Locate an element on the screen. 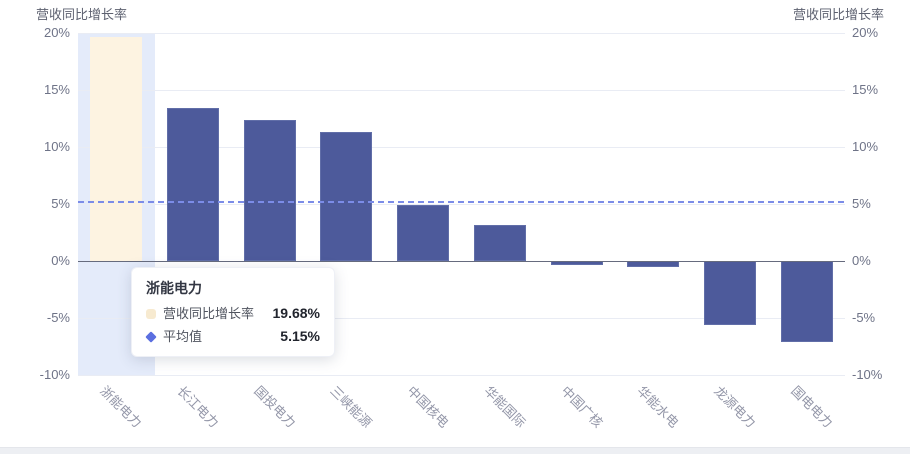 This screenshot has width=910, height=454. y-tick-label-left: 5% is located at coordinates (60, 203).